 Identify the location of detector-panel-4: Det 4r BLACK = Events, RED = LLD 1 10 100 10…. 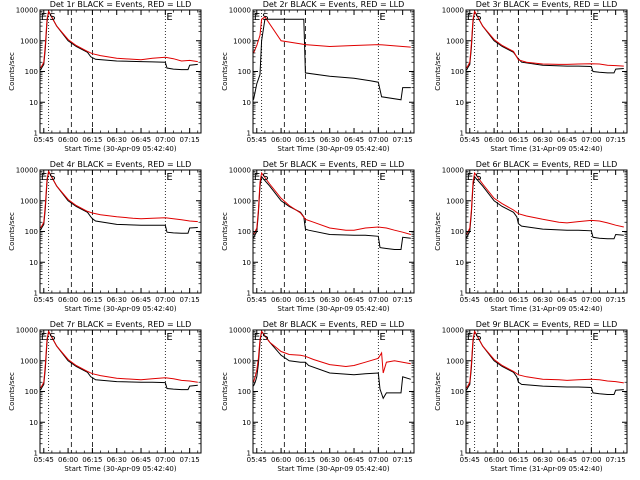
(105, 236).